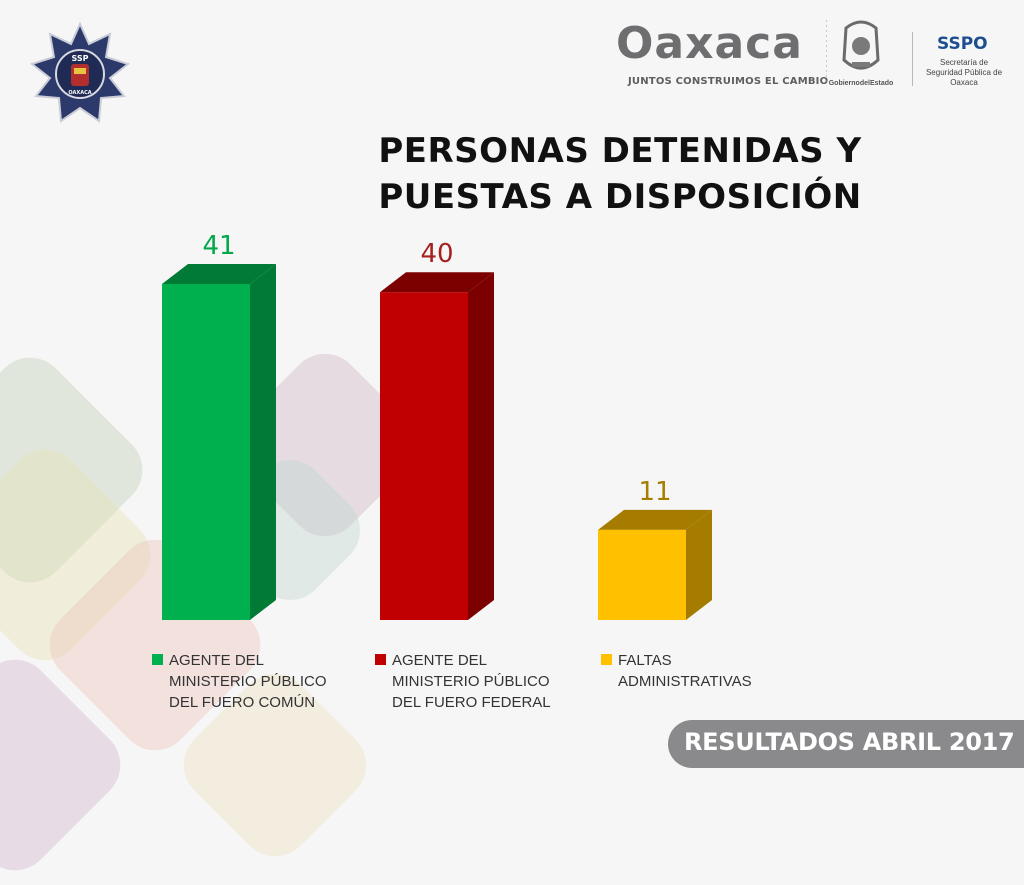 The height and width of the screenshot is (885, 1024). What do you see at coordinates (79, 58) in the screenshot?
I see `badge-text: SSP` at bounding box center [79, 58].